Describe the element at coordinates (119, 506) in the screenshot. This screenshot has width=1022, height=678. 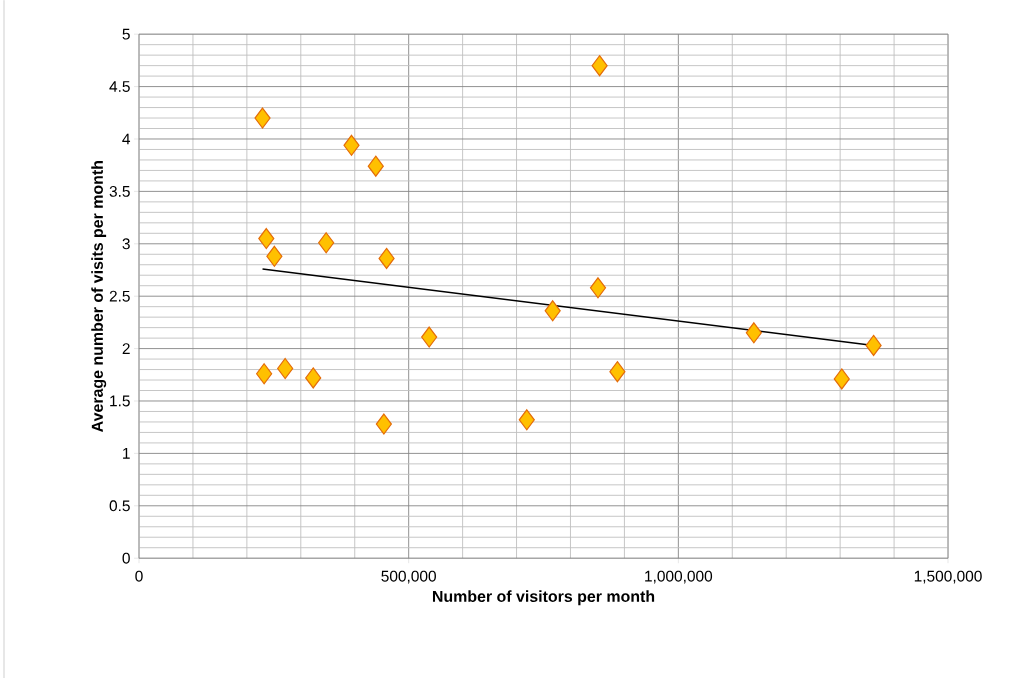
I see `y-tick-label: 0.5` at that location.